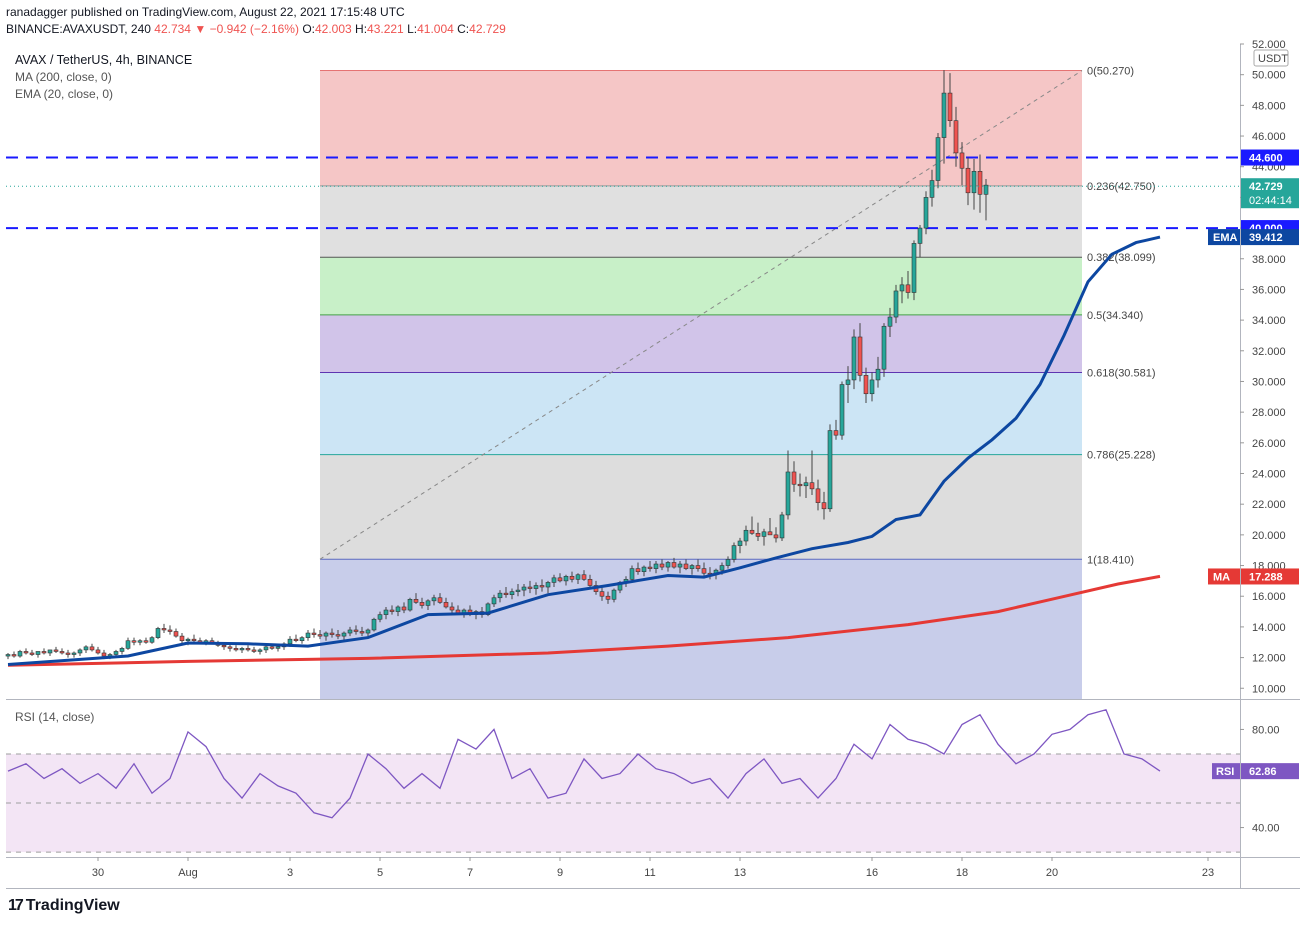 This screenshot has height=925, width=1309. I want to click on fib-label-0.786: 0.786(25.228), so click(1121, 456).